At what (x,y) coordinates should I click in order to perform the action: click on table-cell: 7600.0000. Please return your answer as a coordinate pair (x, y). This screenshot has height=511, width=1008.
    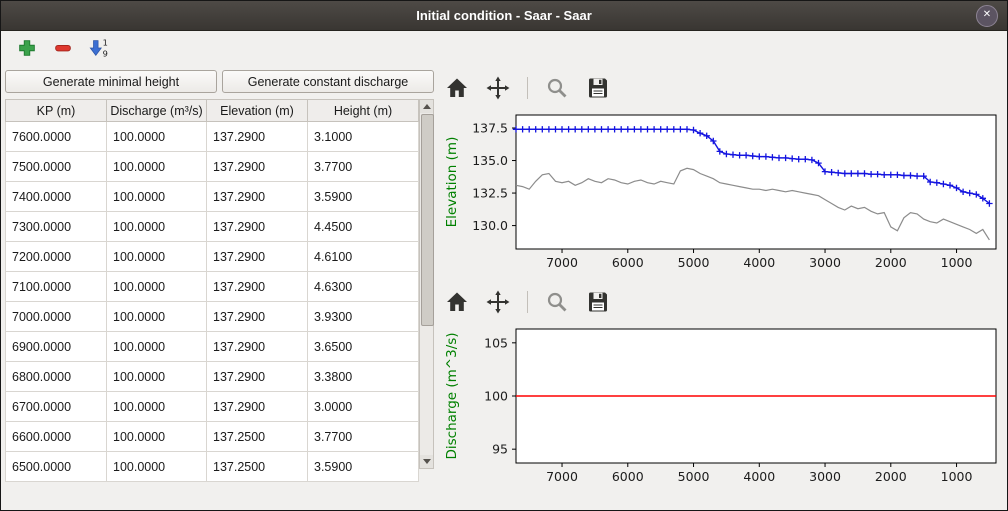
    Looking at the image, I should click on (56, 136).